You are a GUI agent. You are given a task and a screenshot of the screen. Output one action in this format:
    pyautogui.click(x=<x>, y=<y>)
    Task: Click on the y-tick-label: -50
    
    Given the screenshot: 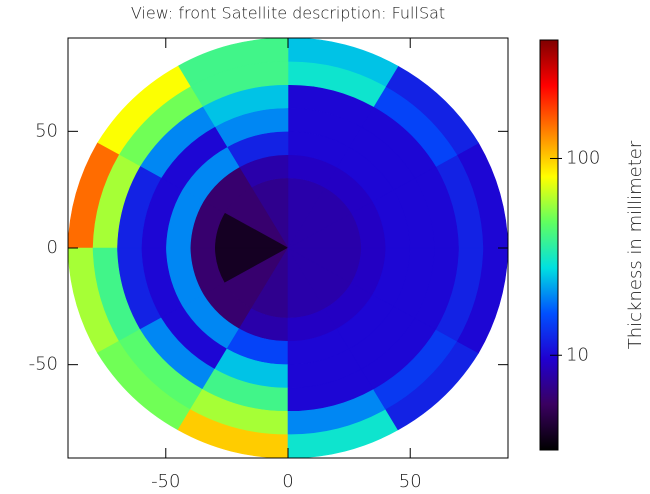 What is the action you would take?
    pyautogui.click(x=43, y=364)
    